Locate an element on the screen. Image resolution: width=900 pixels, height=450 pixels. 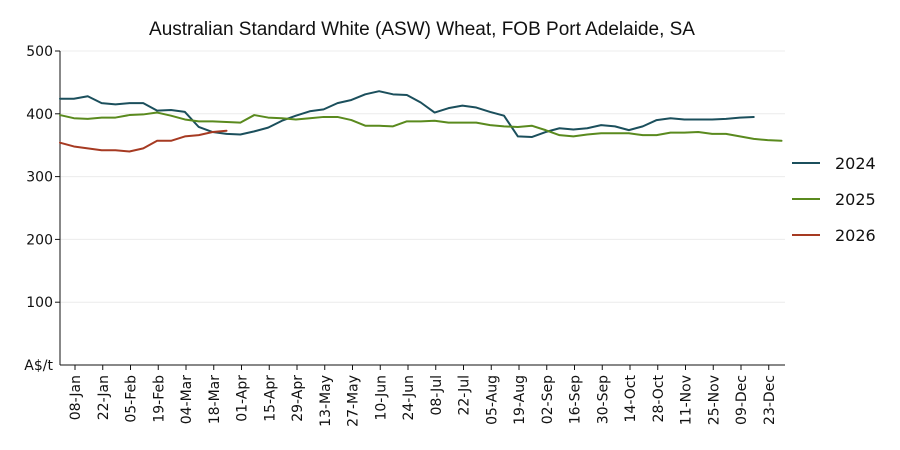
y-tick-label: 100 is located at coordinates (39, 303).